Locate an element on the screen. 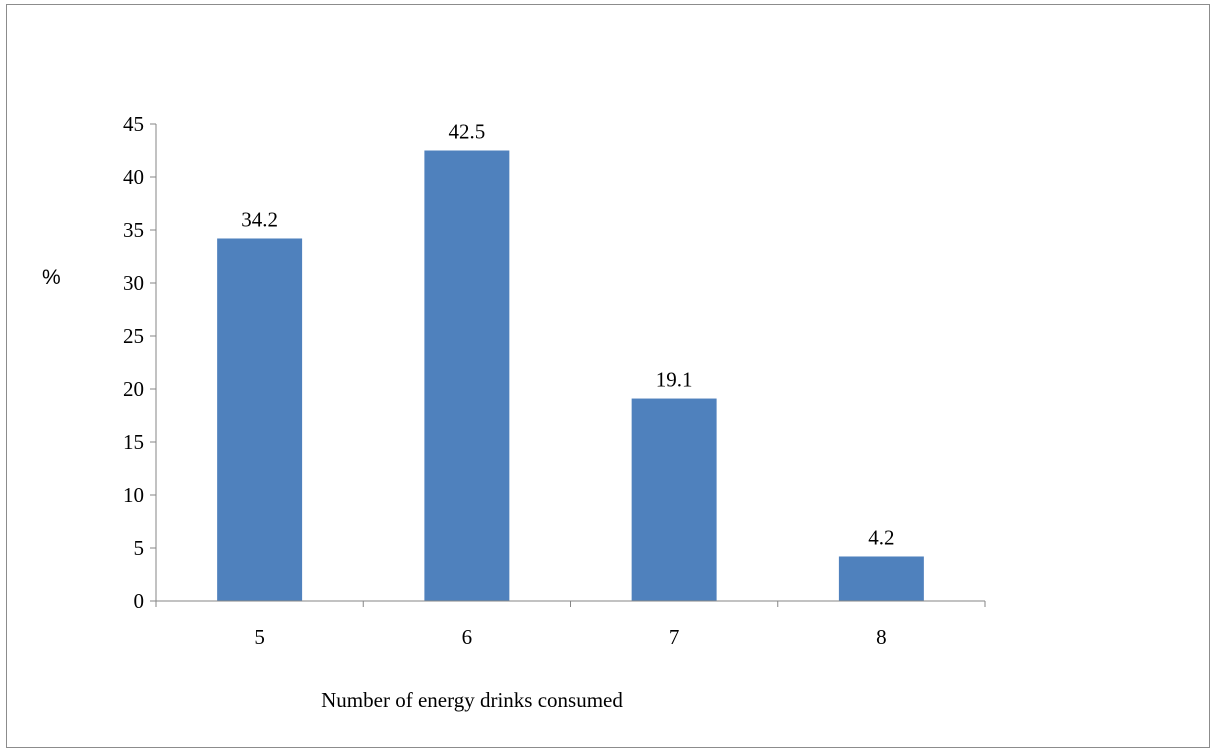 Image resolution: width=1218 pixels, height=754 pixels. y-tick-label-0: 0 is located at coordinates (139, 601).